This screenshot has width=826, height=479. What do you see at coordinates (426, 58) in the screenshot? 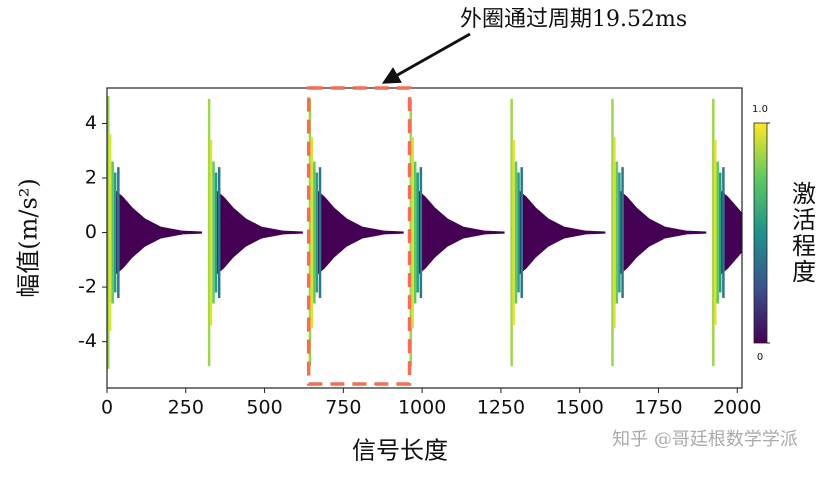
I see `arrow` at bounding box center [426, 58].